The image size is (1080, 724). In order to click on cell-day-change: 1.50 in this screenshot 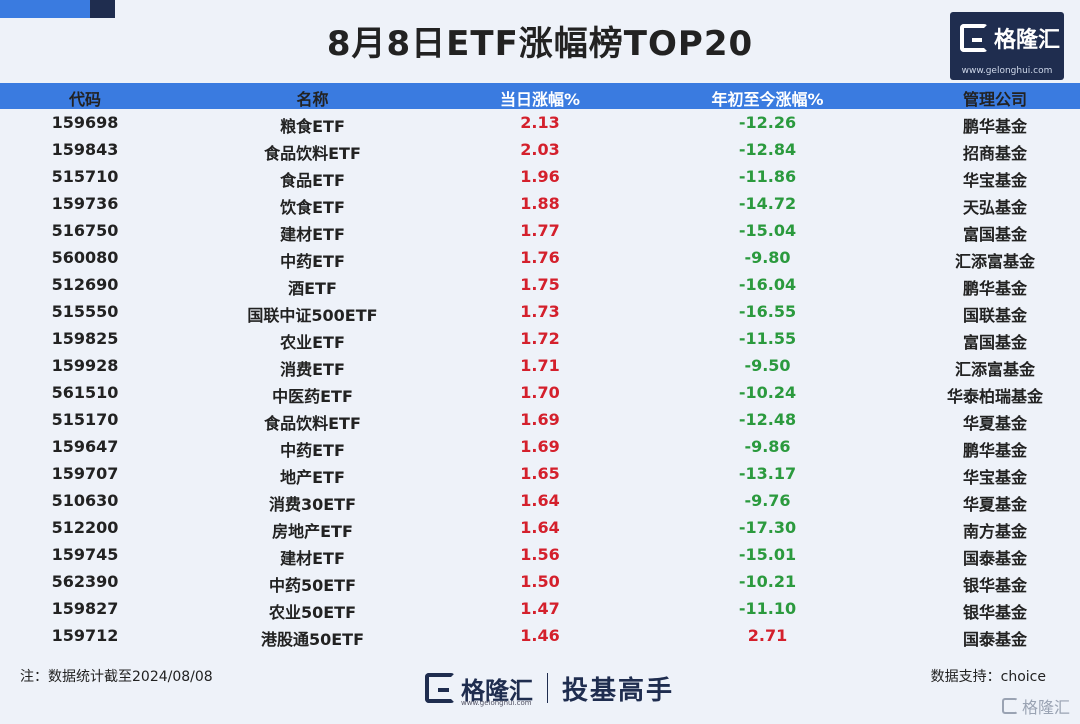, I will do `click(540, 581)`.